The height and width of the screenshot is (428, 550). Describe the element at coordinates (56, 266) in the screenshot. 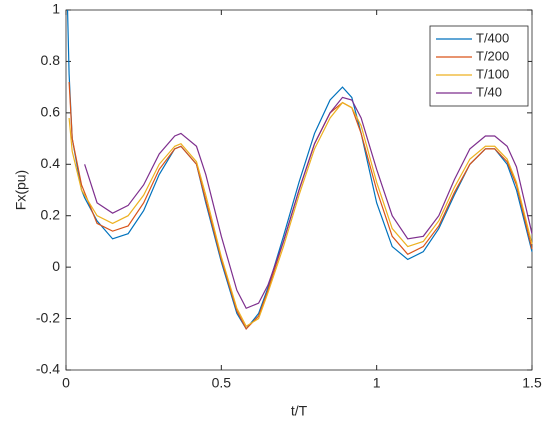

I see `y-tick-label: 0` at that location.